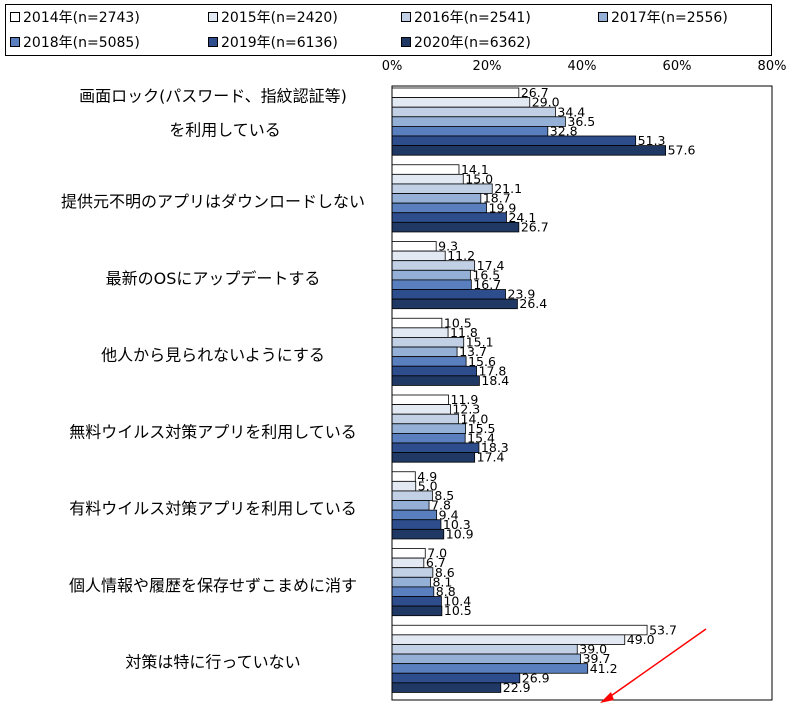 This screenshot has width=800, height=706. What do you see at coordinates (493, 370) in the screenshot?
I see `data-label: 17.8` at bounding box center [493, 370].